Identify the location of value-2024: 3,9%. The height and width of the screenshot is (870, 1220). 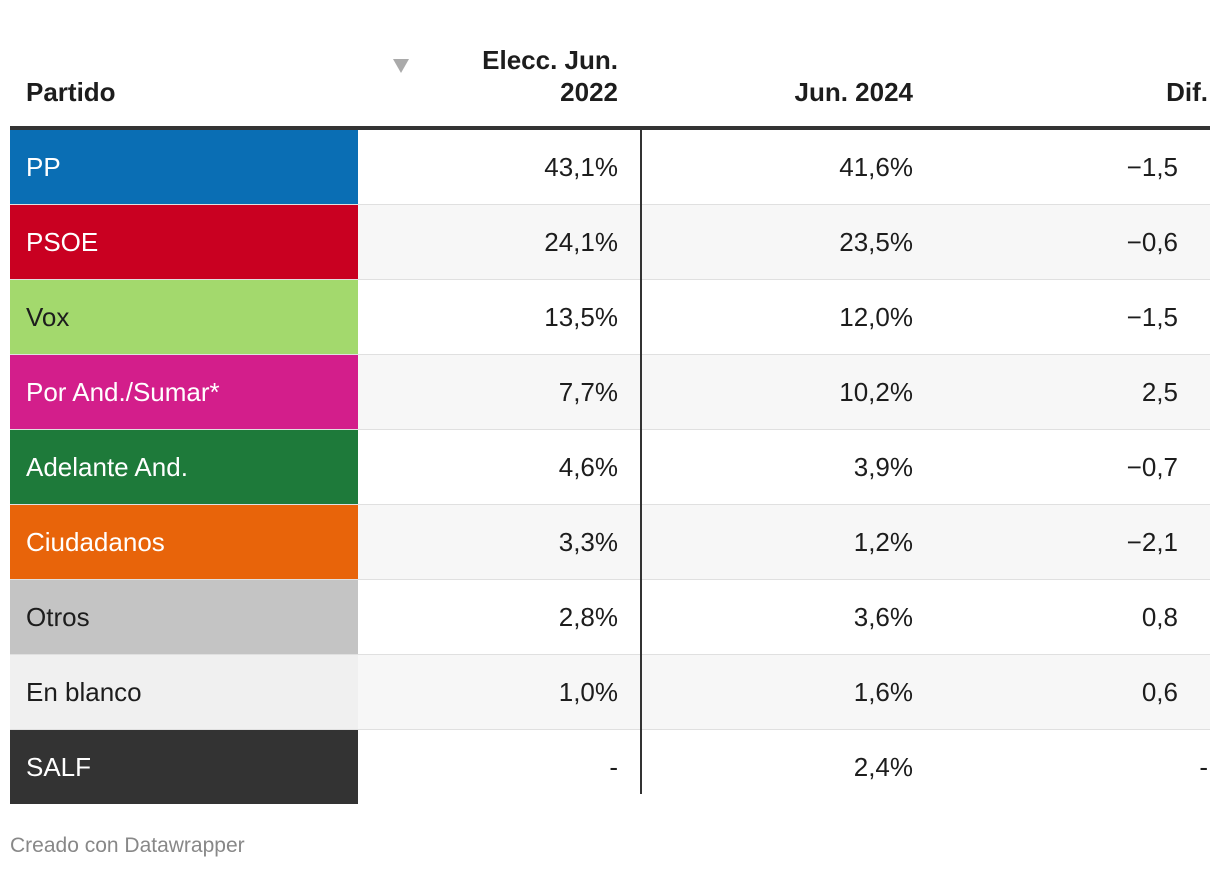
(883, 466).